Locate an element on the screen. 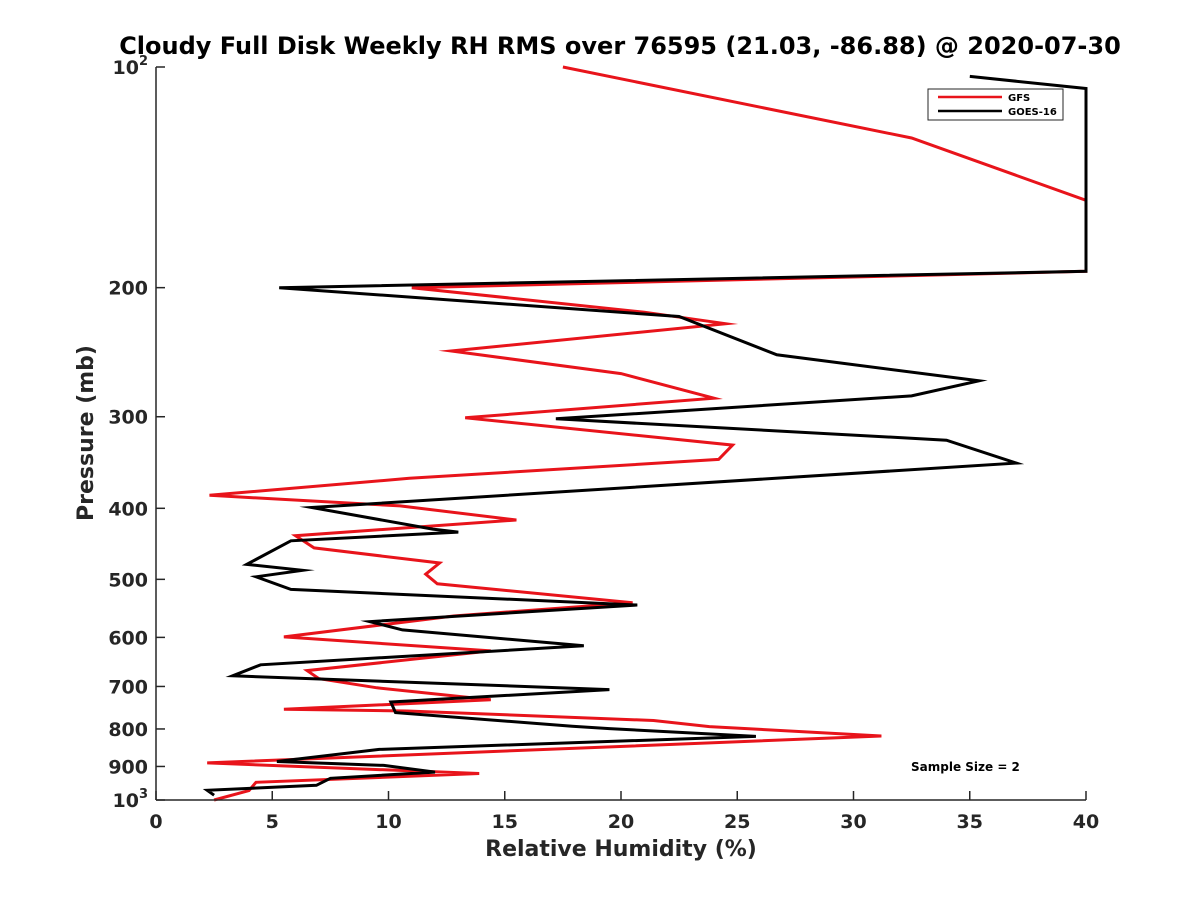 This screenshot has height=900, width=1200. sample-size-annotation: Sample Size = 2 is located at coordinates (965, 767).